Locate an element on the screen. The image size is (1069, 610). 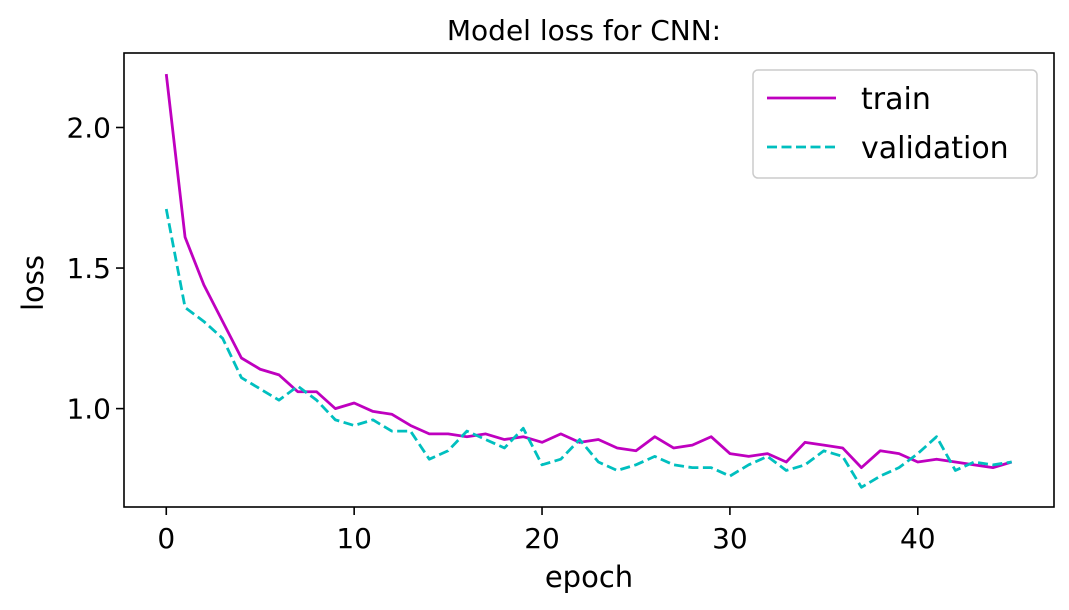
x-tick-label: 20 is located at coordinates (542, 538).